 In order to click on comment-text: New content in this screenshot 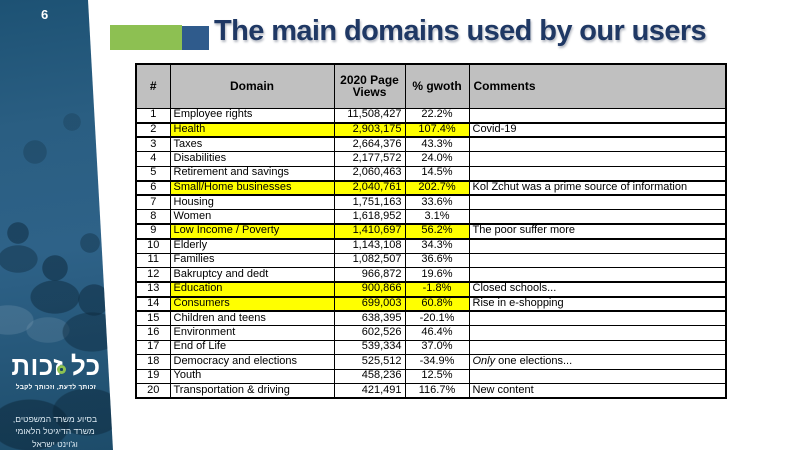, I will do `click(503, 389)`.